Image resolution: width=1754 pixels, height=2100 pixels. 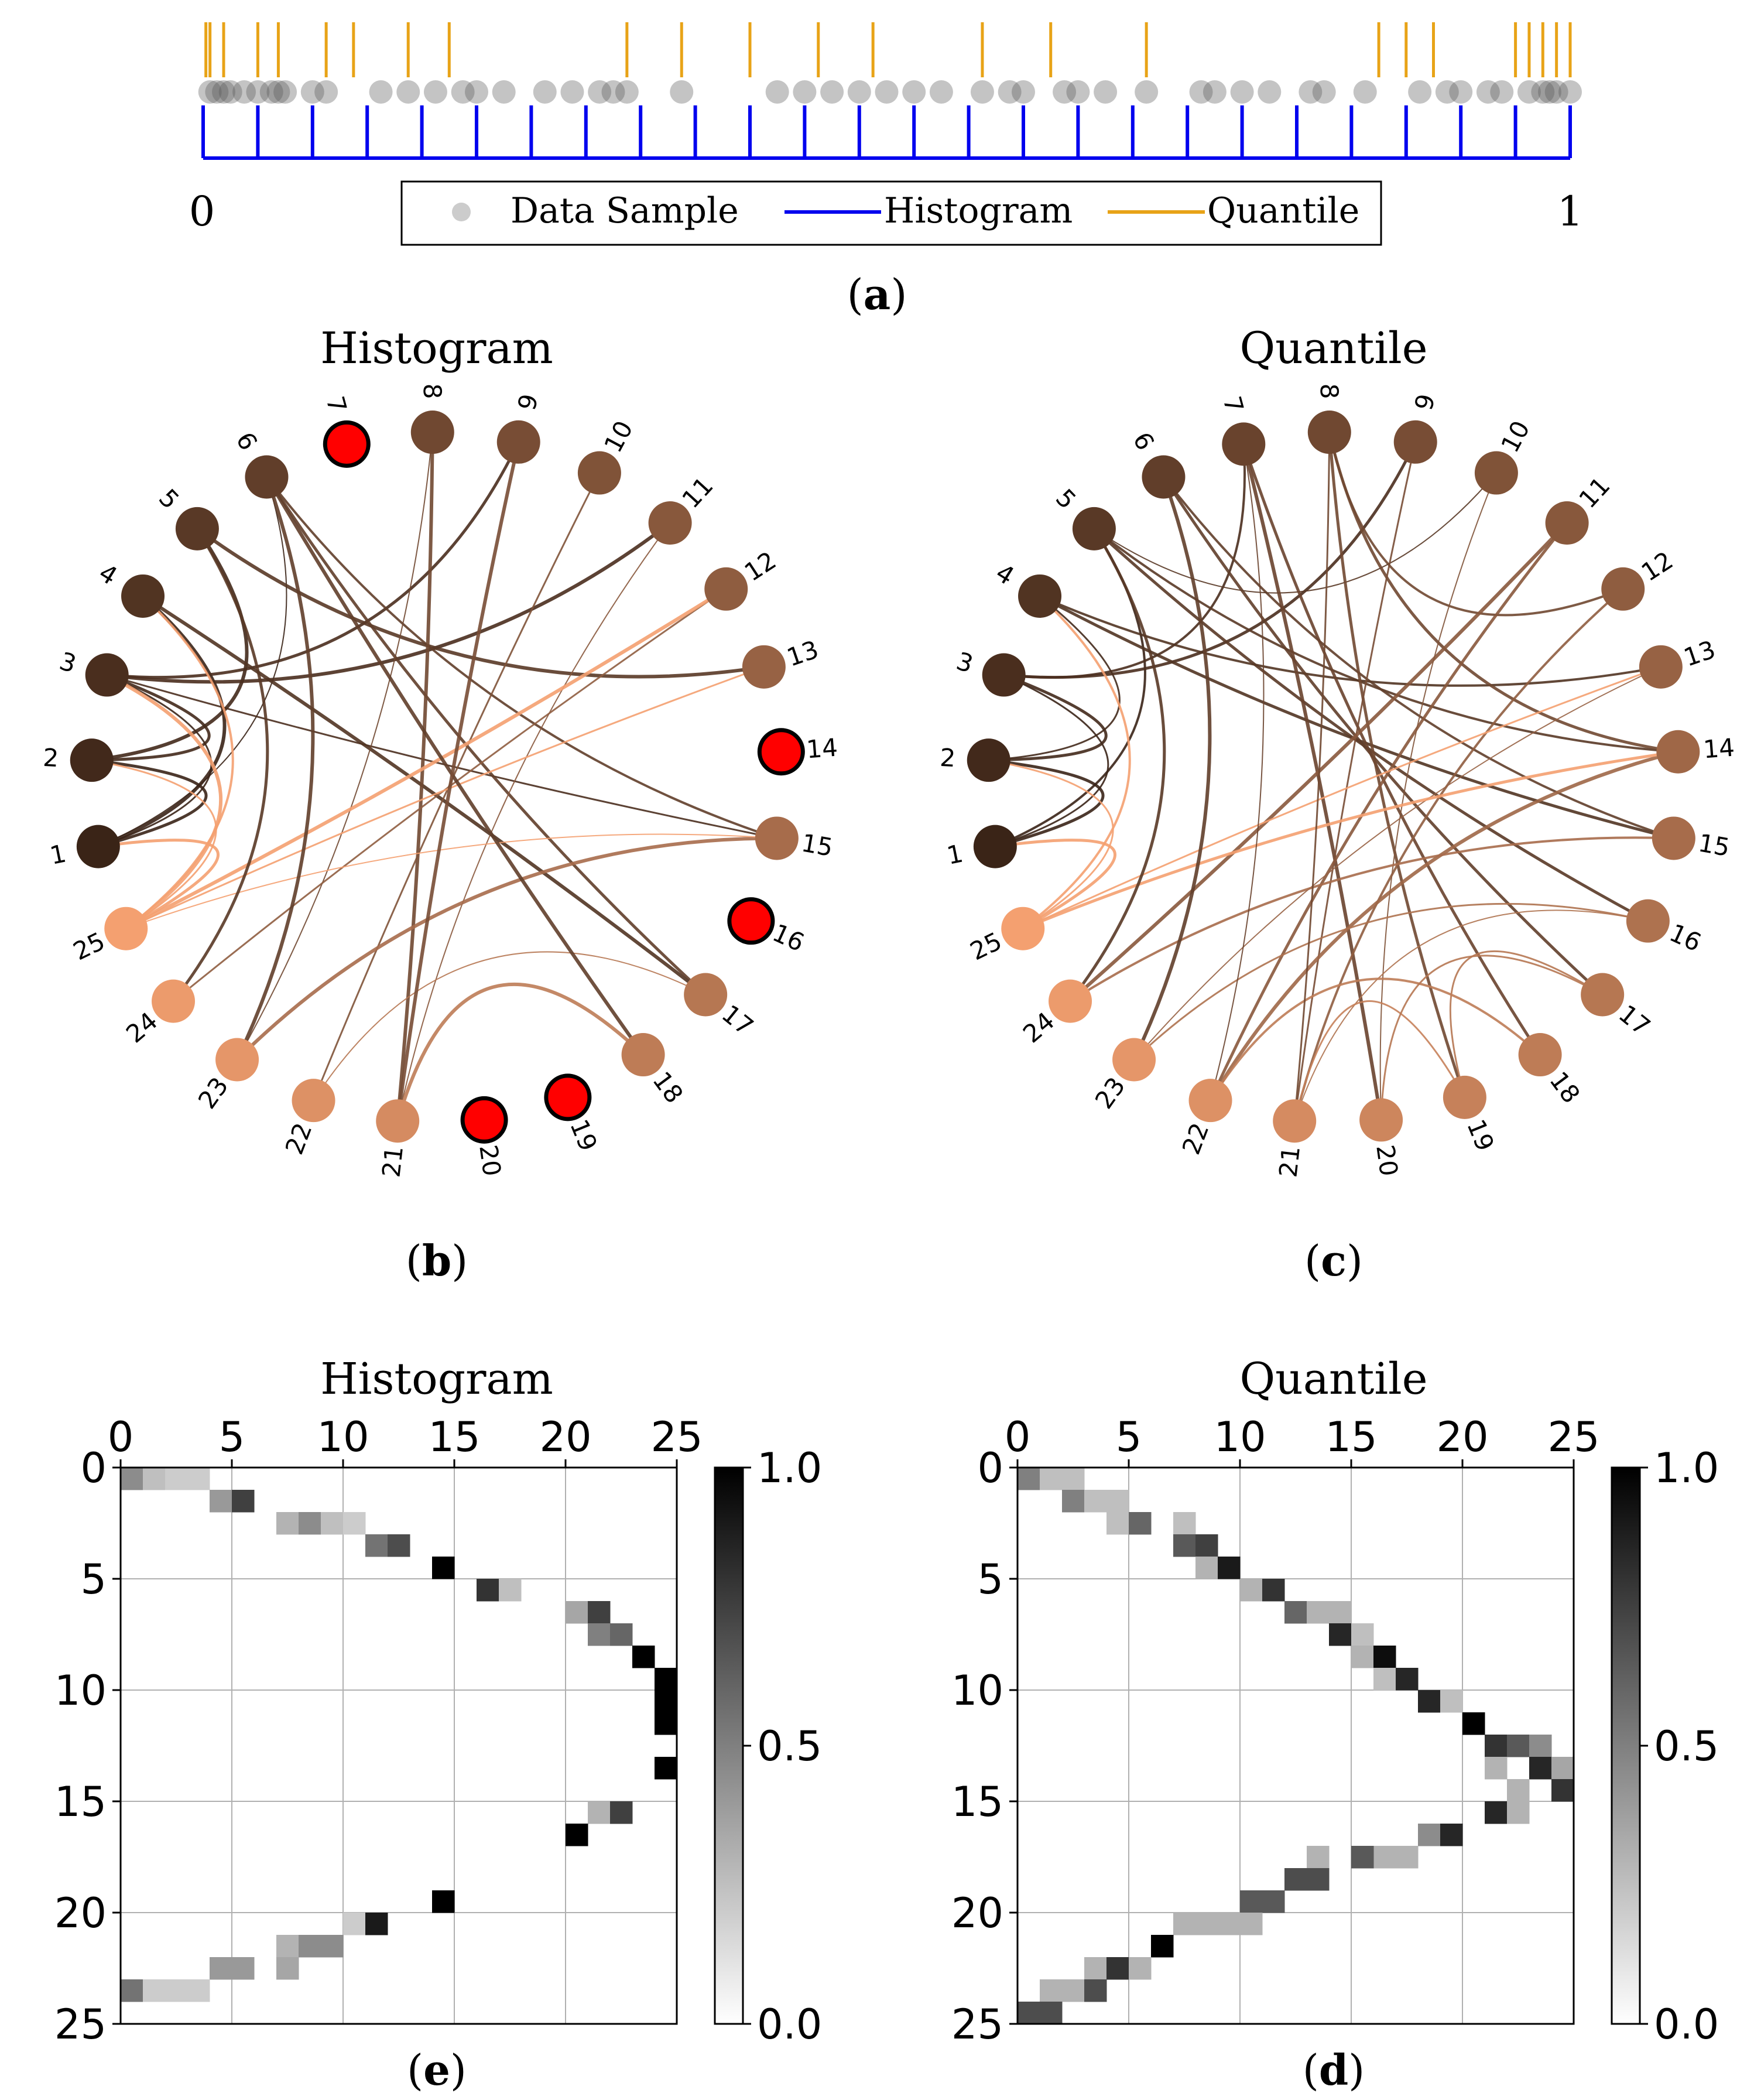 What do you see at coordinates (436, 2070) in the screenshot?
I see `caption-e-letter: e` at bounding box center [436, 2070].